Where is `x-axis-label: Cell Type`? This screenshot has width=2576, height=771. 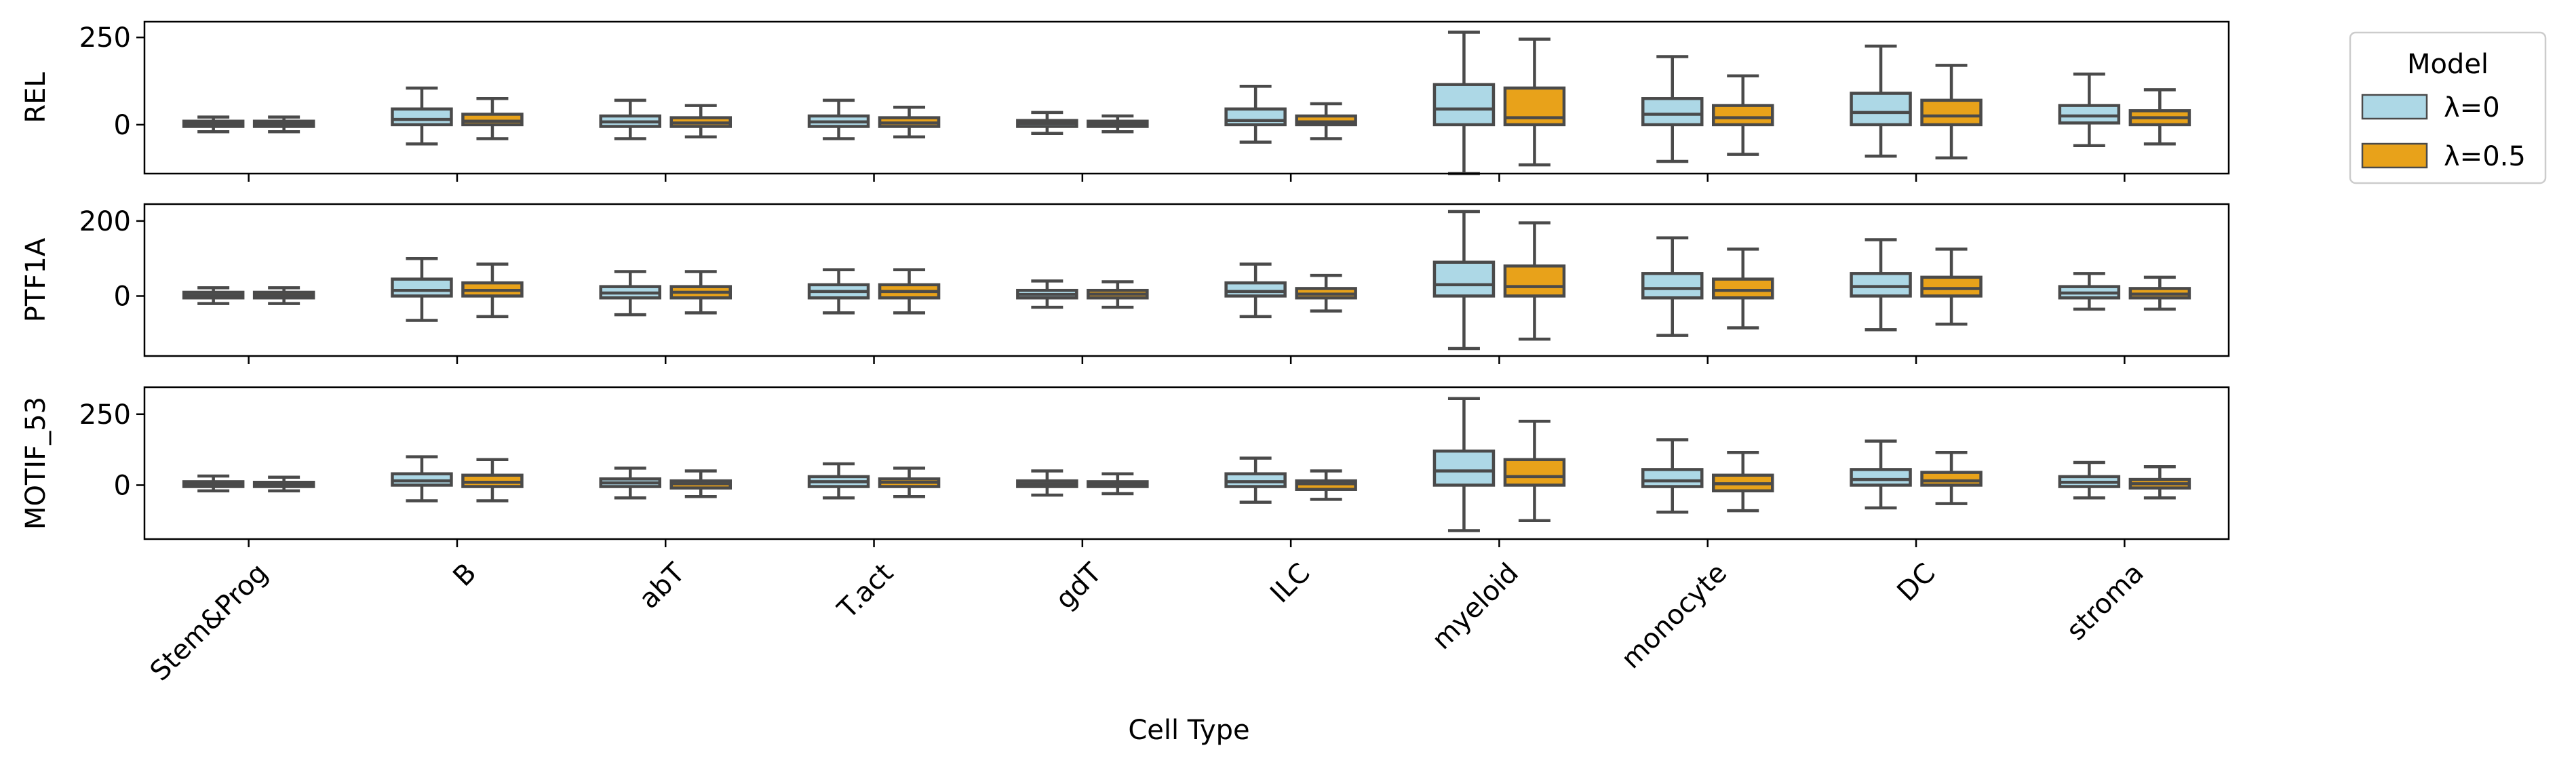
x-axis-label: Cell Type is located at coordinates (1188, 730).